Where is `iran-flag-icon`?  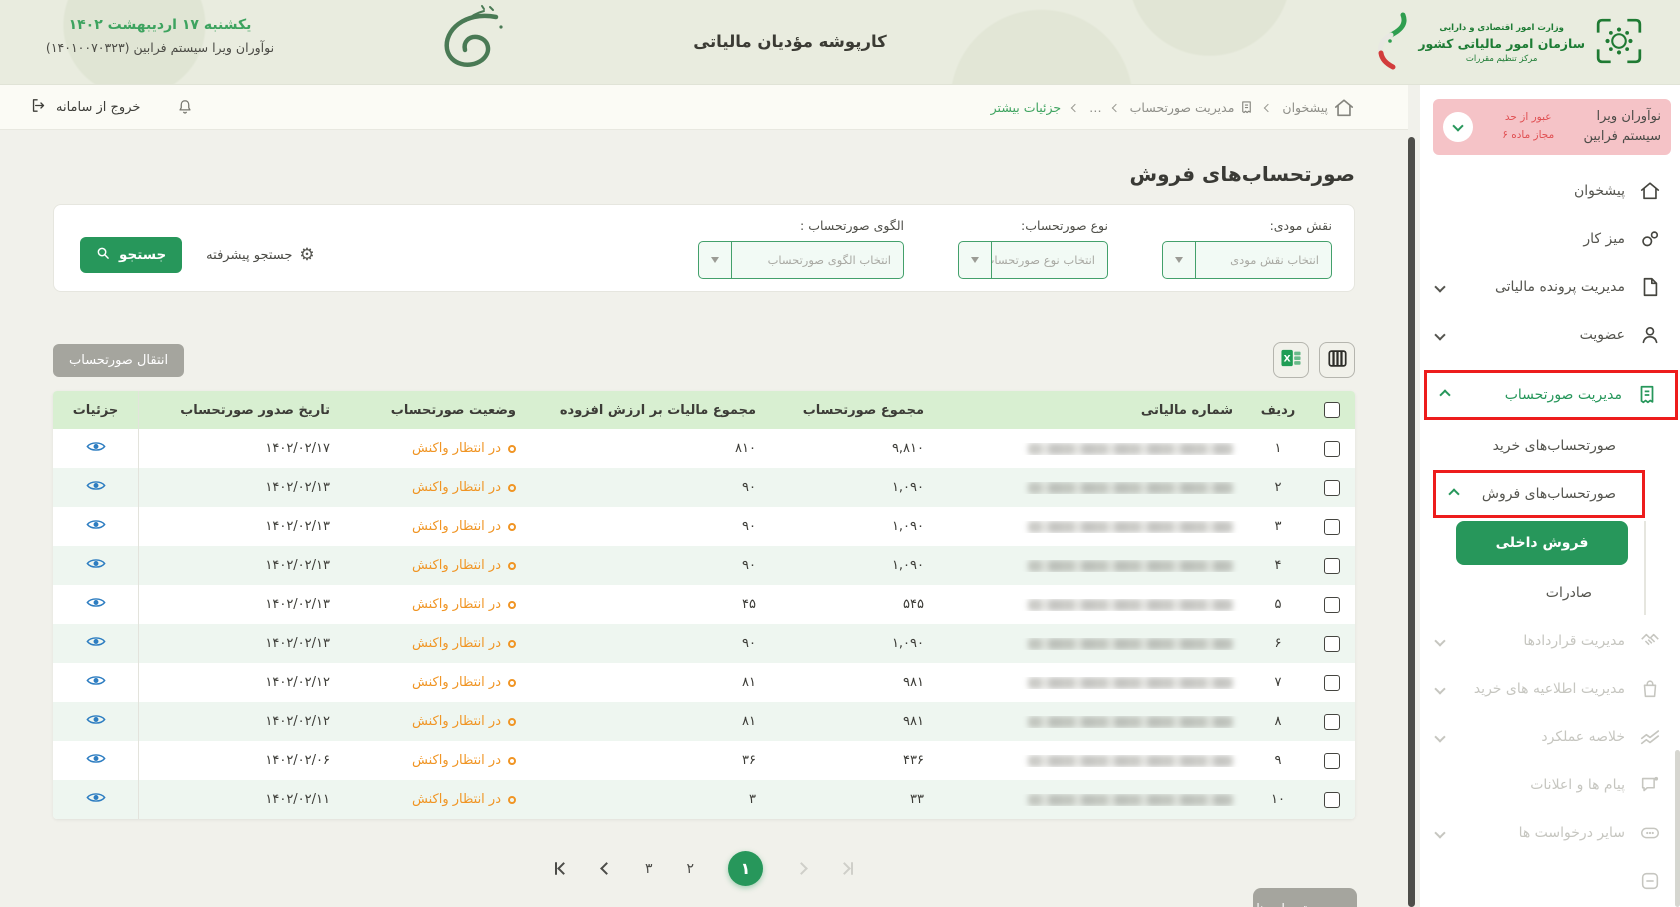 iran-flag-icon is located at coordinates (1391, 43).